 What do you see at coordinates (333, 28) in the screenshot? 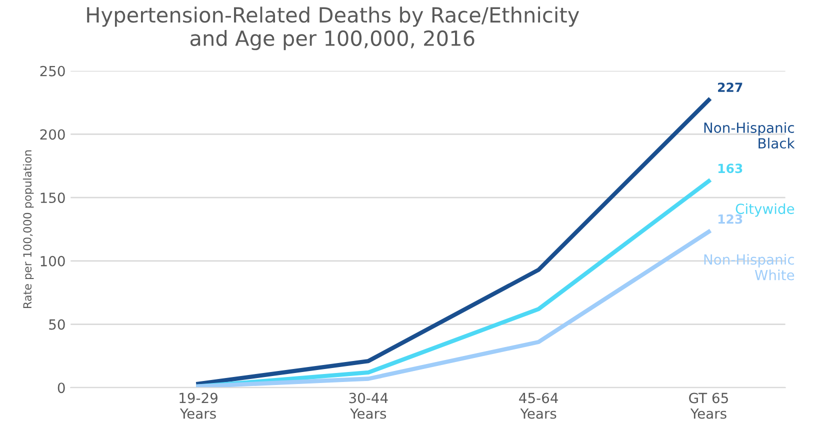
I see `chart-title: Hypertension-Related Deaths by Race/Ethnicity and Age per 100,000, 2016` at bounding box center [333, 28].